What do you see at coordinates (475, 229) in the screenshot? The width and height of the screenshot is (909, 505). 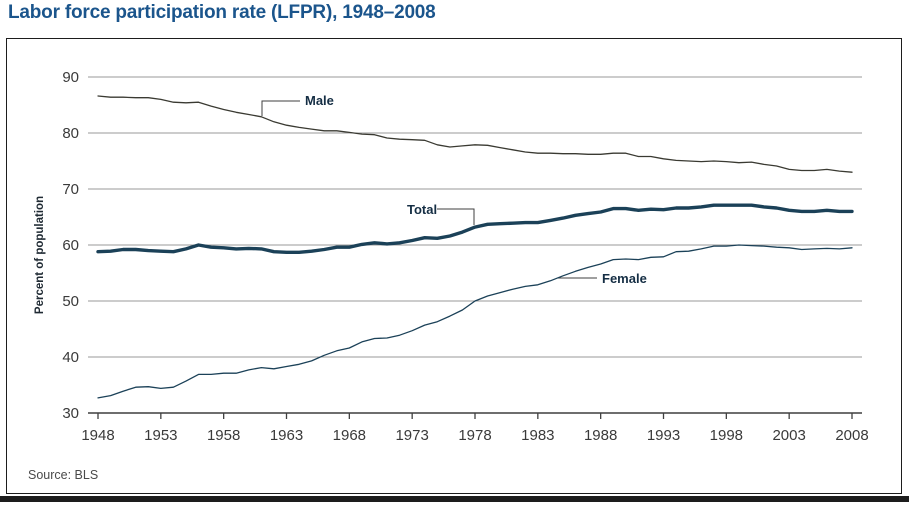 I see `series-line-total` at bounding box center [475, 229].